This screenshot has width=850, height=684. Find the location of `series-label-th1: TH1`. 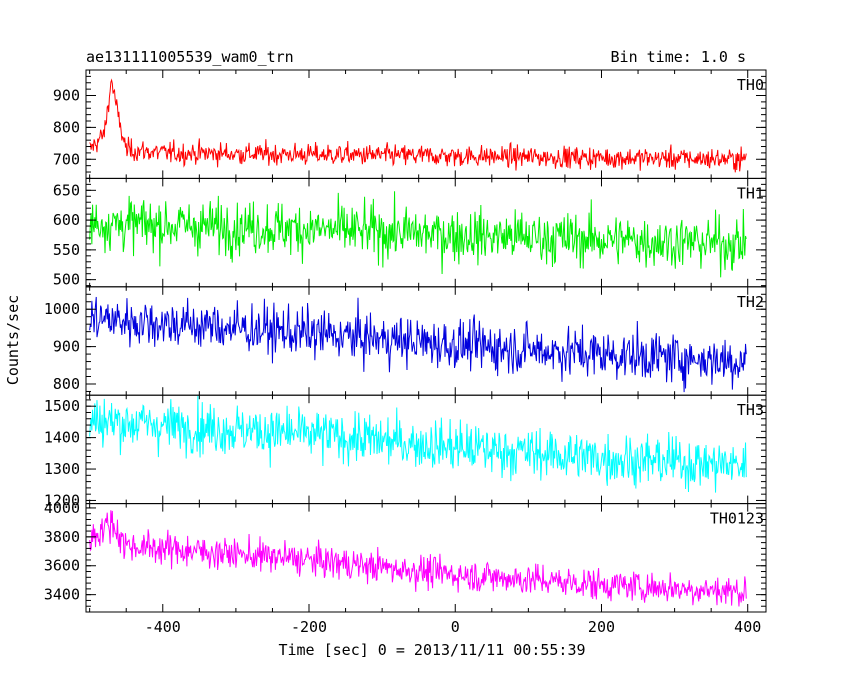

series-label-th1: TH1 is located at coordinates (750, 193).